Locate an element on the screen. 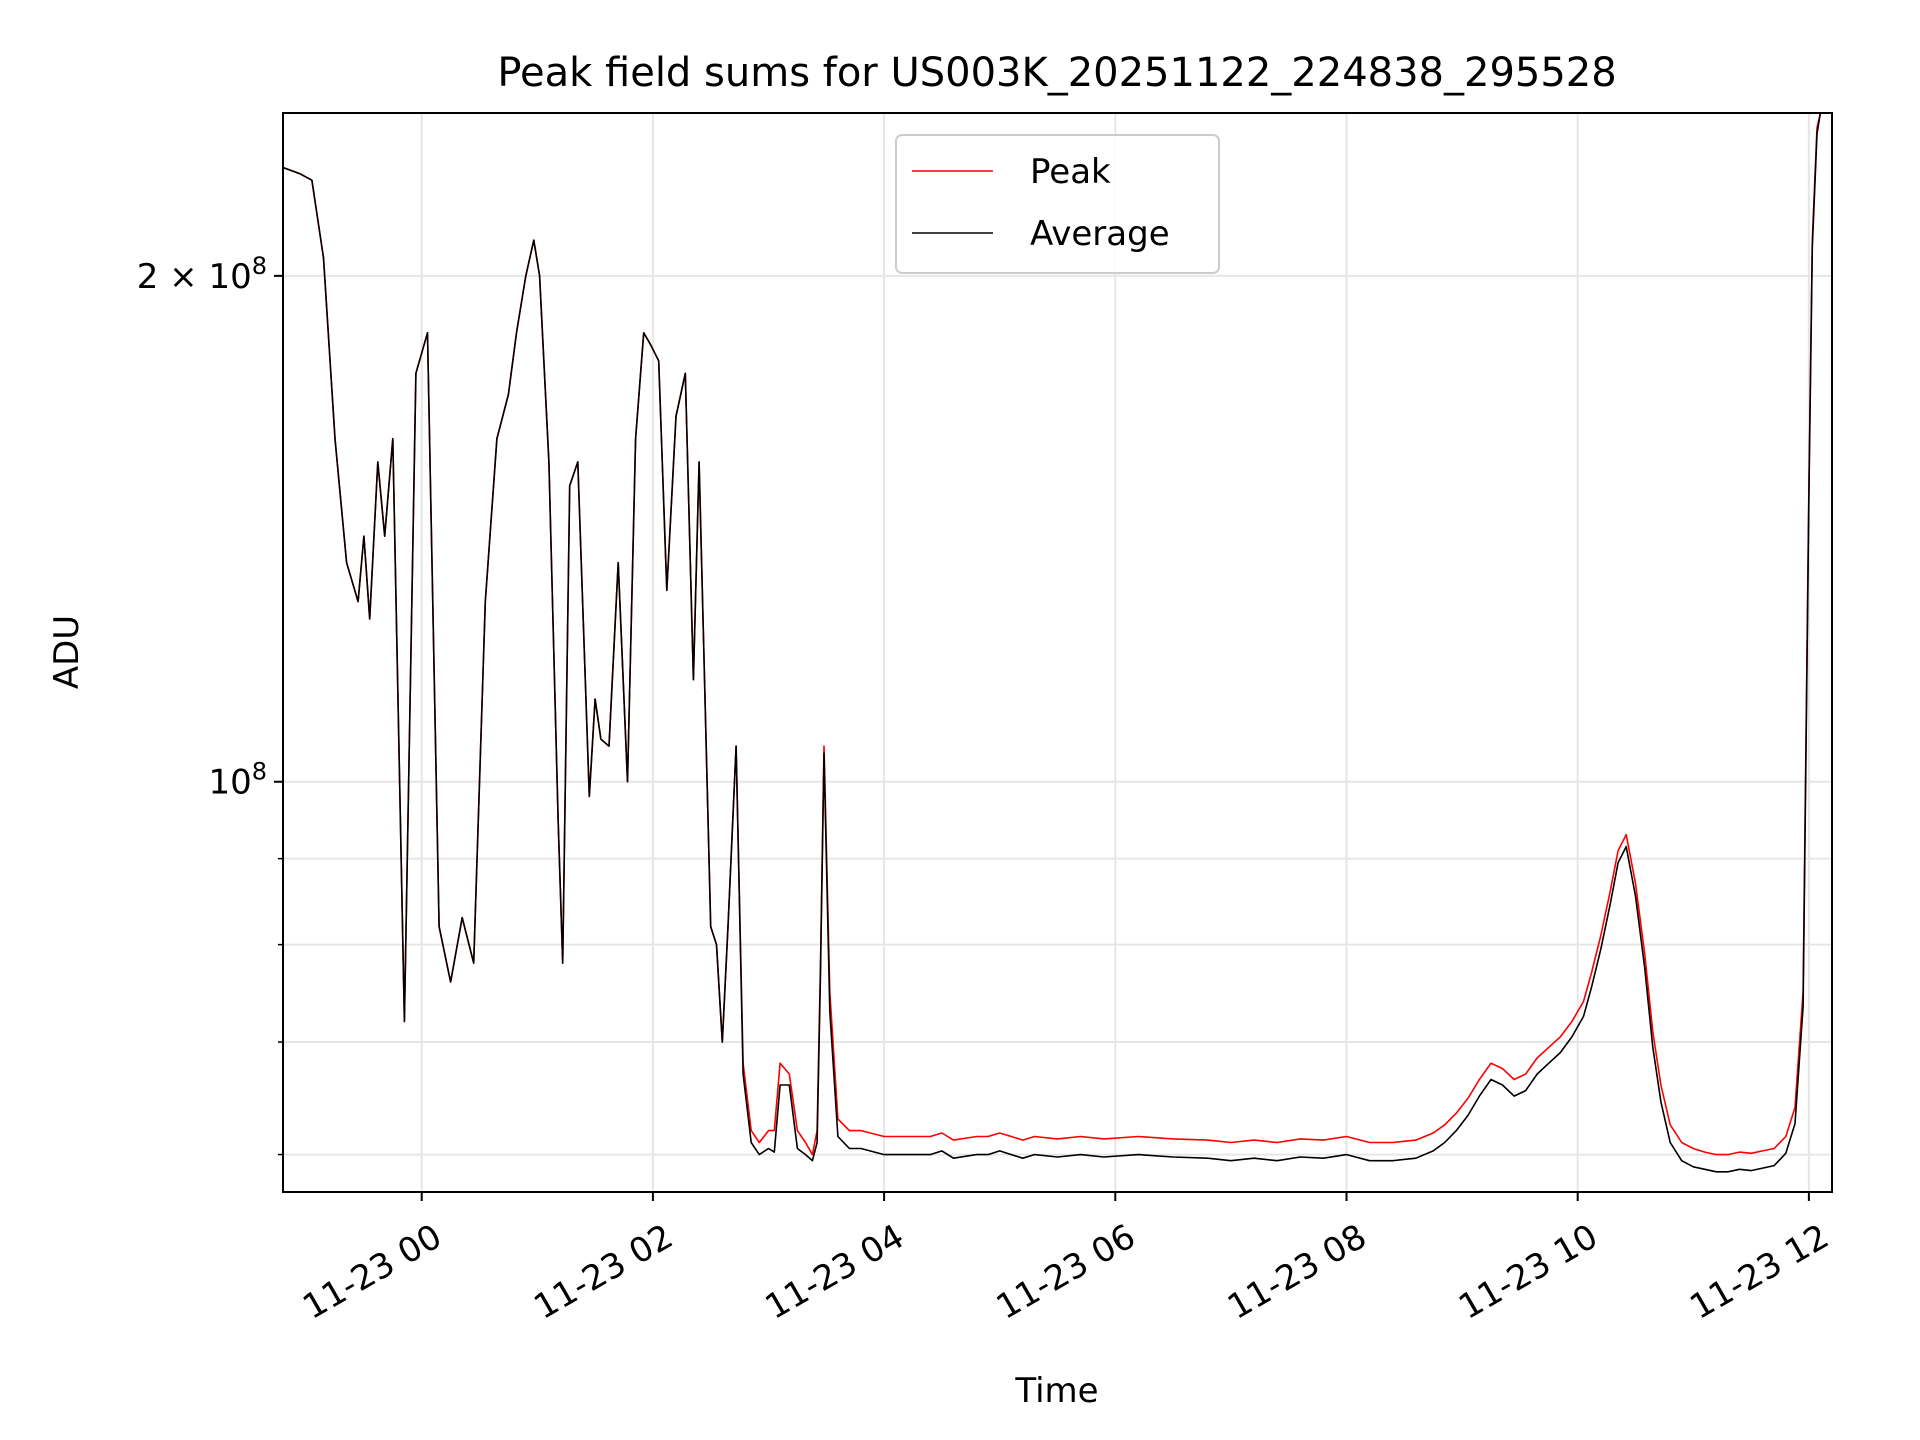  legend: Peak Average is located at coordinates (1057, 204).